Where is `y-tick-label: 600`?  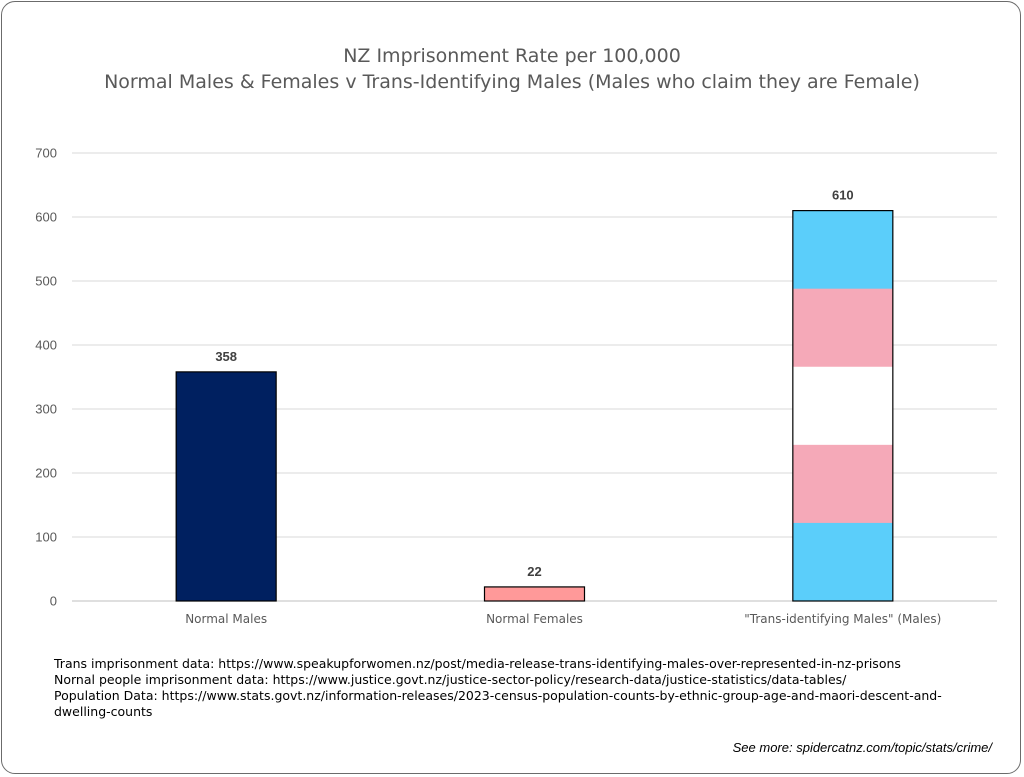
y-tick-label: 600 is located at coordinates (46, 217).